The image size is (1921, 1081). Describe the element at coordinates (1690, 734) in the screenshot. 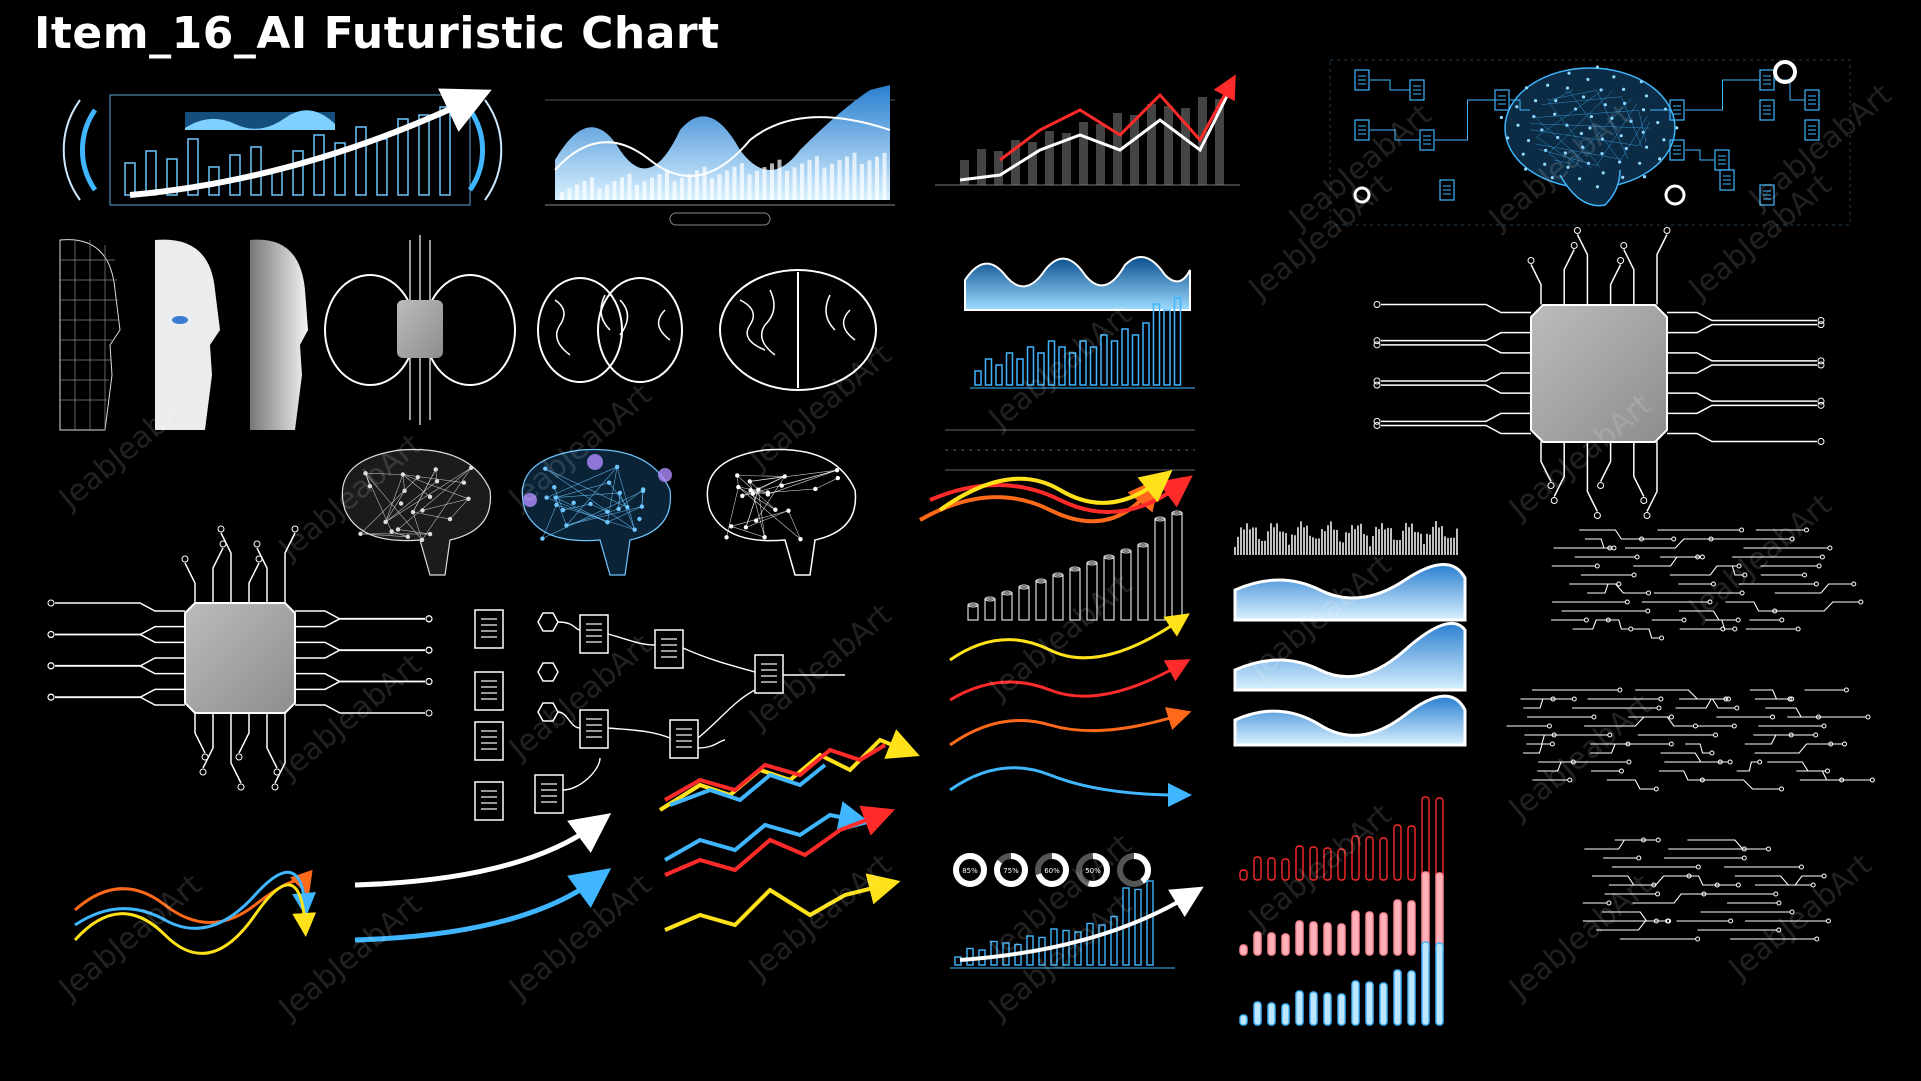

I see `circuit-patterns` at that location.